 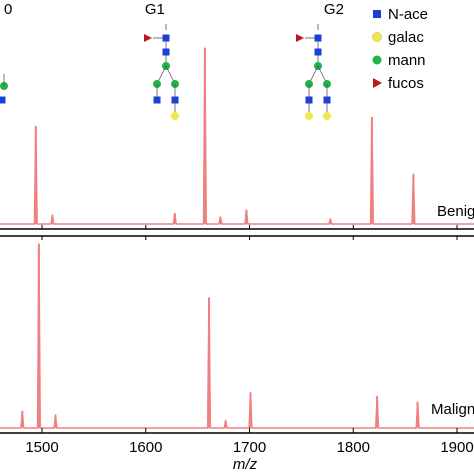 I want to click on glycan-label-g2: G2, so click(x=334, y=9).